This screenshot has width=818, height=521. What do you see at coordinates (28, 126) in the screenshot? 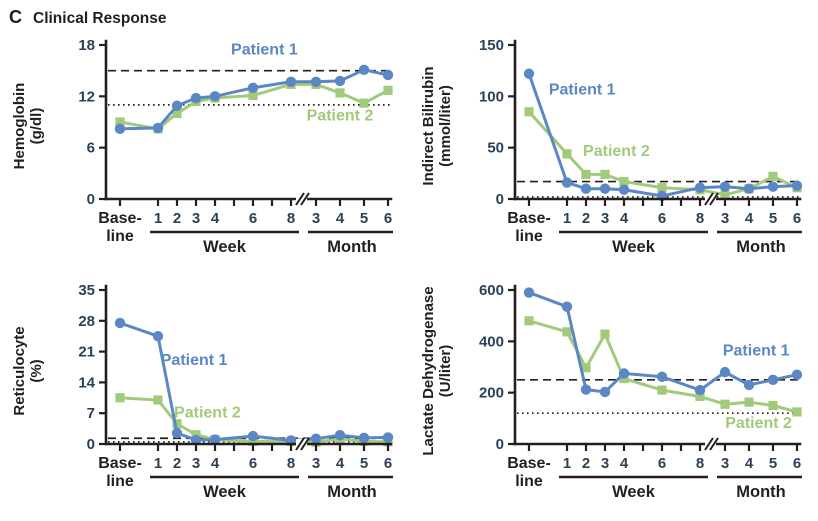
I see `y-axis-label-text: Hemoglobin (g/dl)` at bounding box center [28, 126].